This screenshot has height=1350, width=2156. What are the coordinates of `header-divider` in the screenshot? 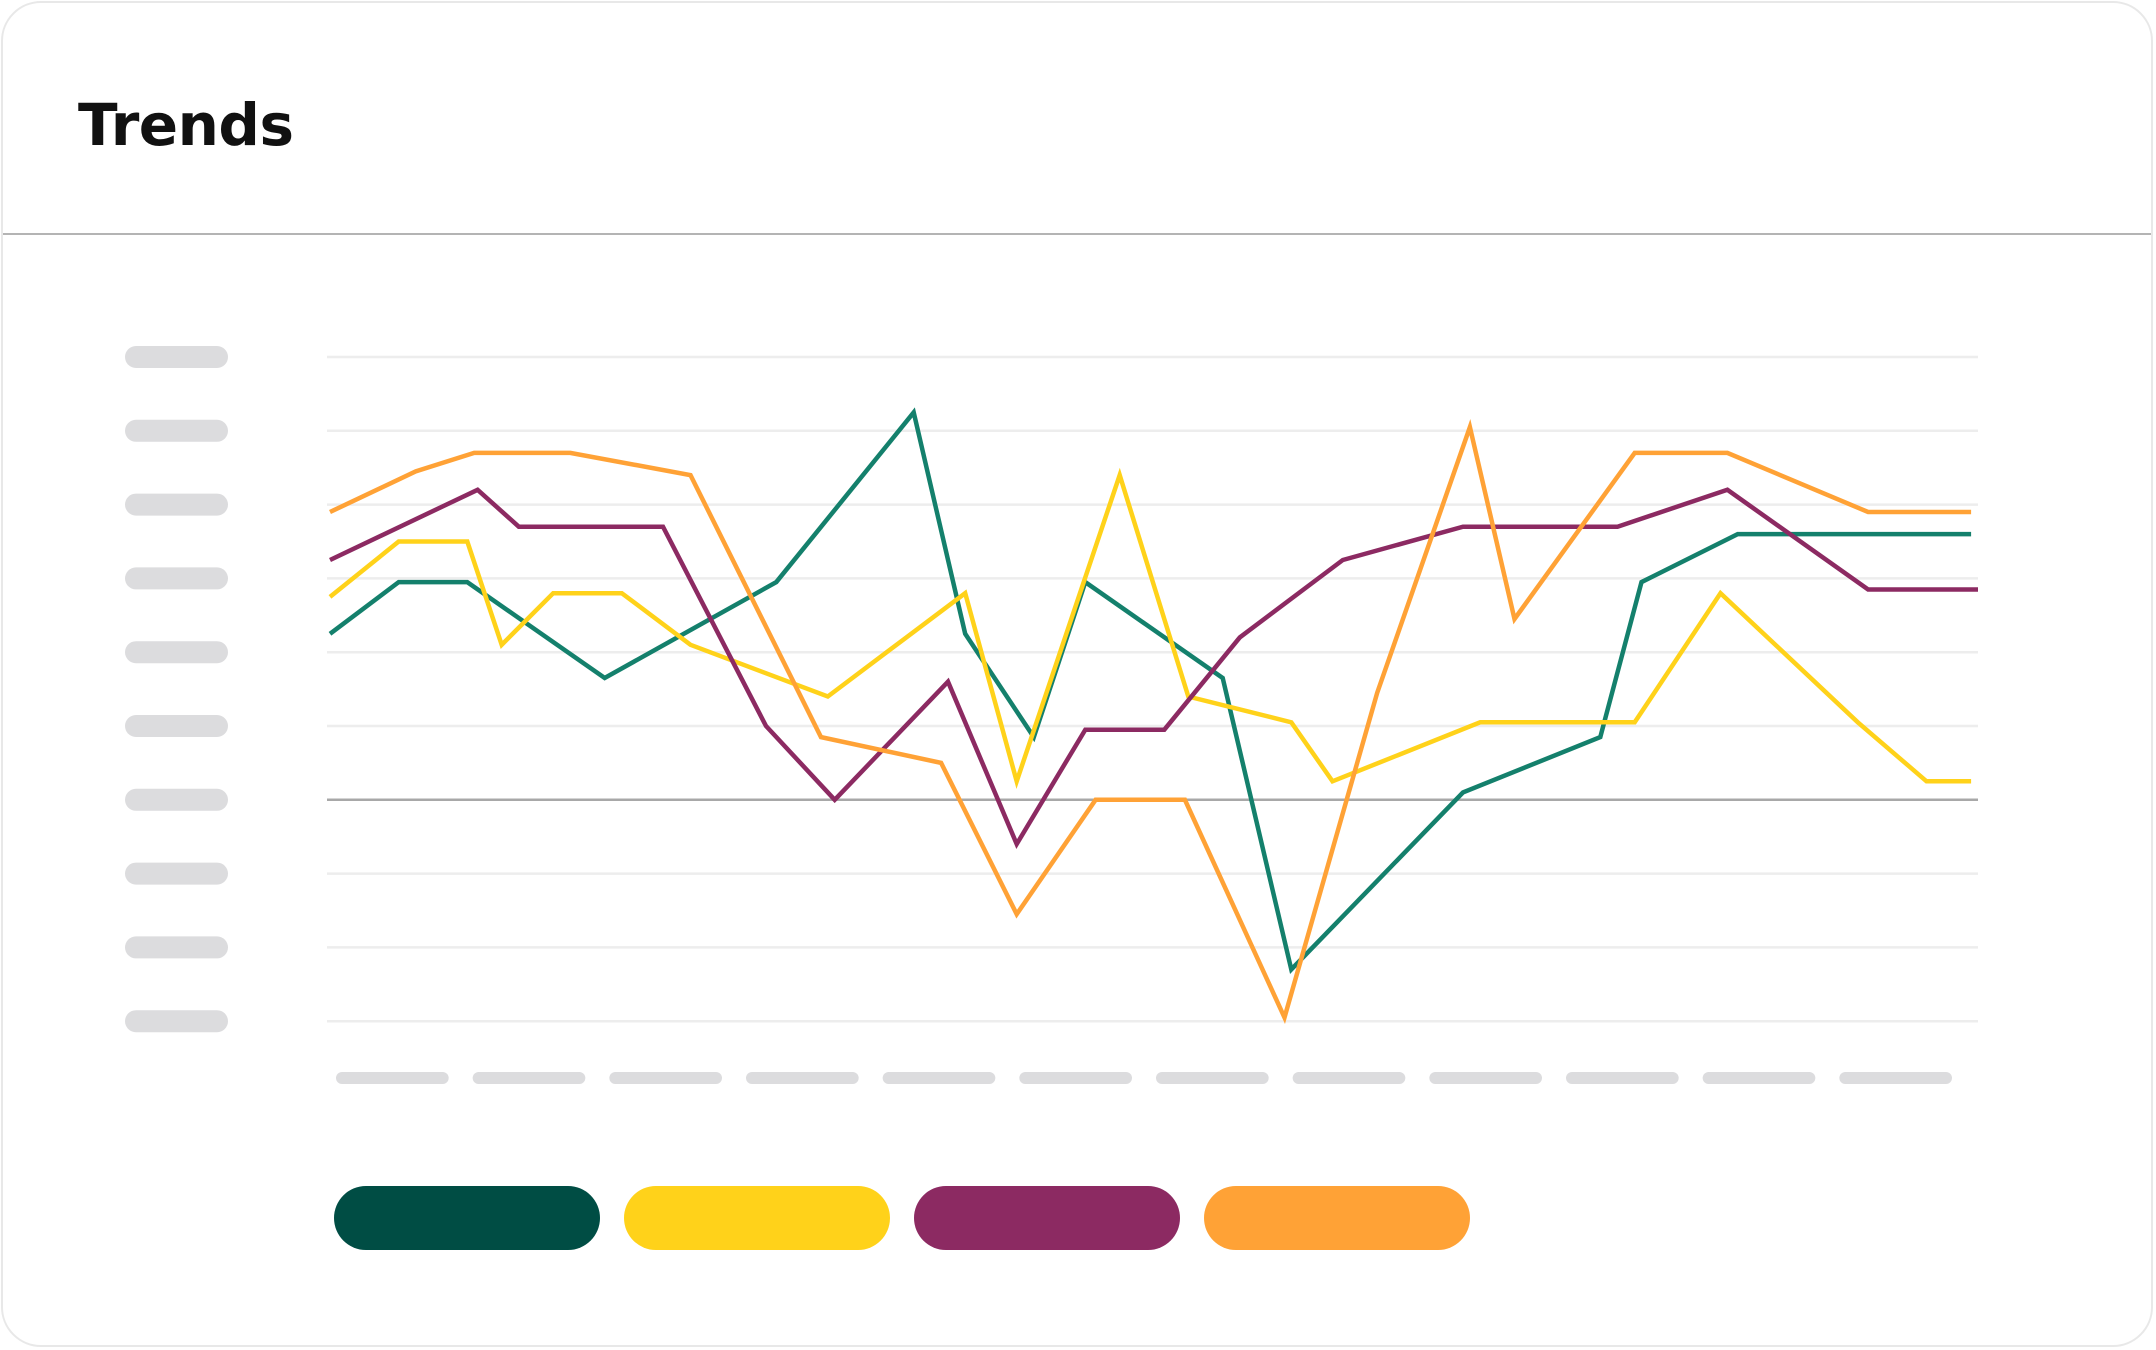 It's located at (1077, 234).